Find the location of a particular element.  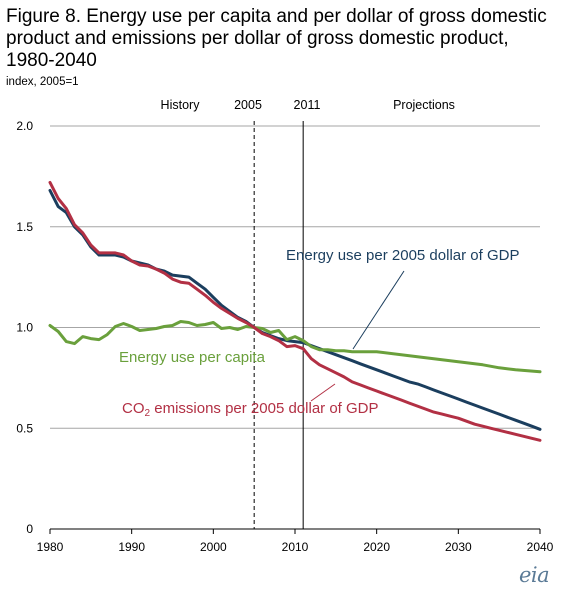

x-tick-label: 1980 is located at coordinates (50, 547).